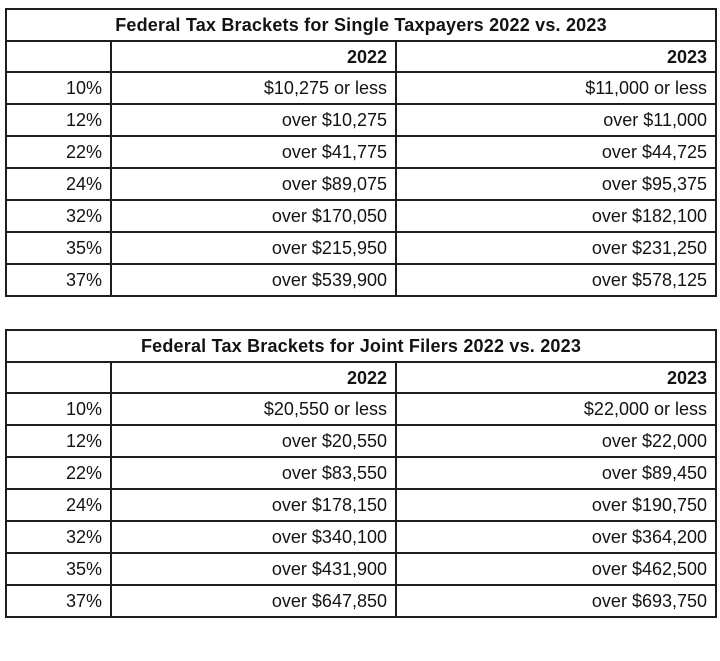 This screenshot has width=720, height=661. I want to click on table-row: 35% over $431,900 over $462,500, so click(361, 569).